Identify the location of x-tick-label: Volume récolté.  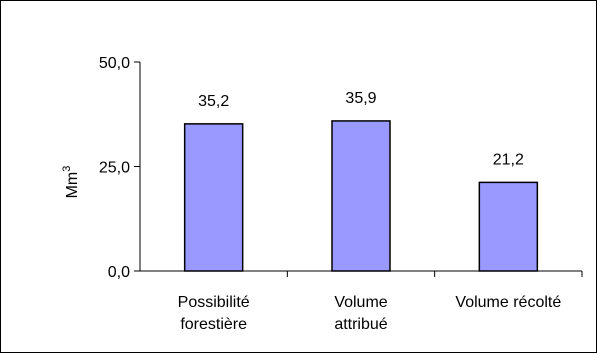
(508, 302).